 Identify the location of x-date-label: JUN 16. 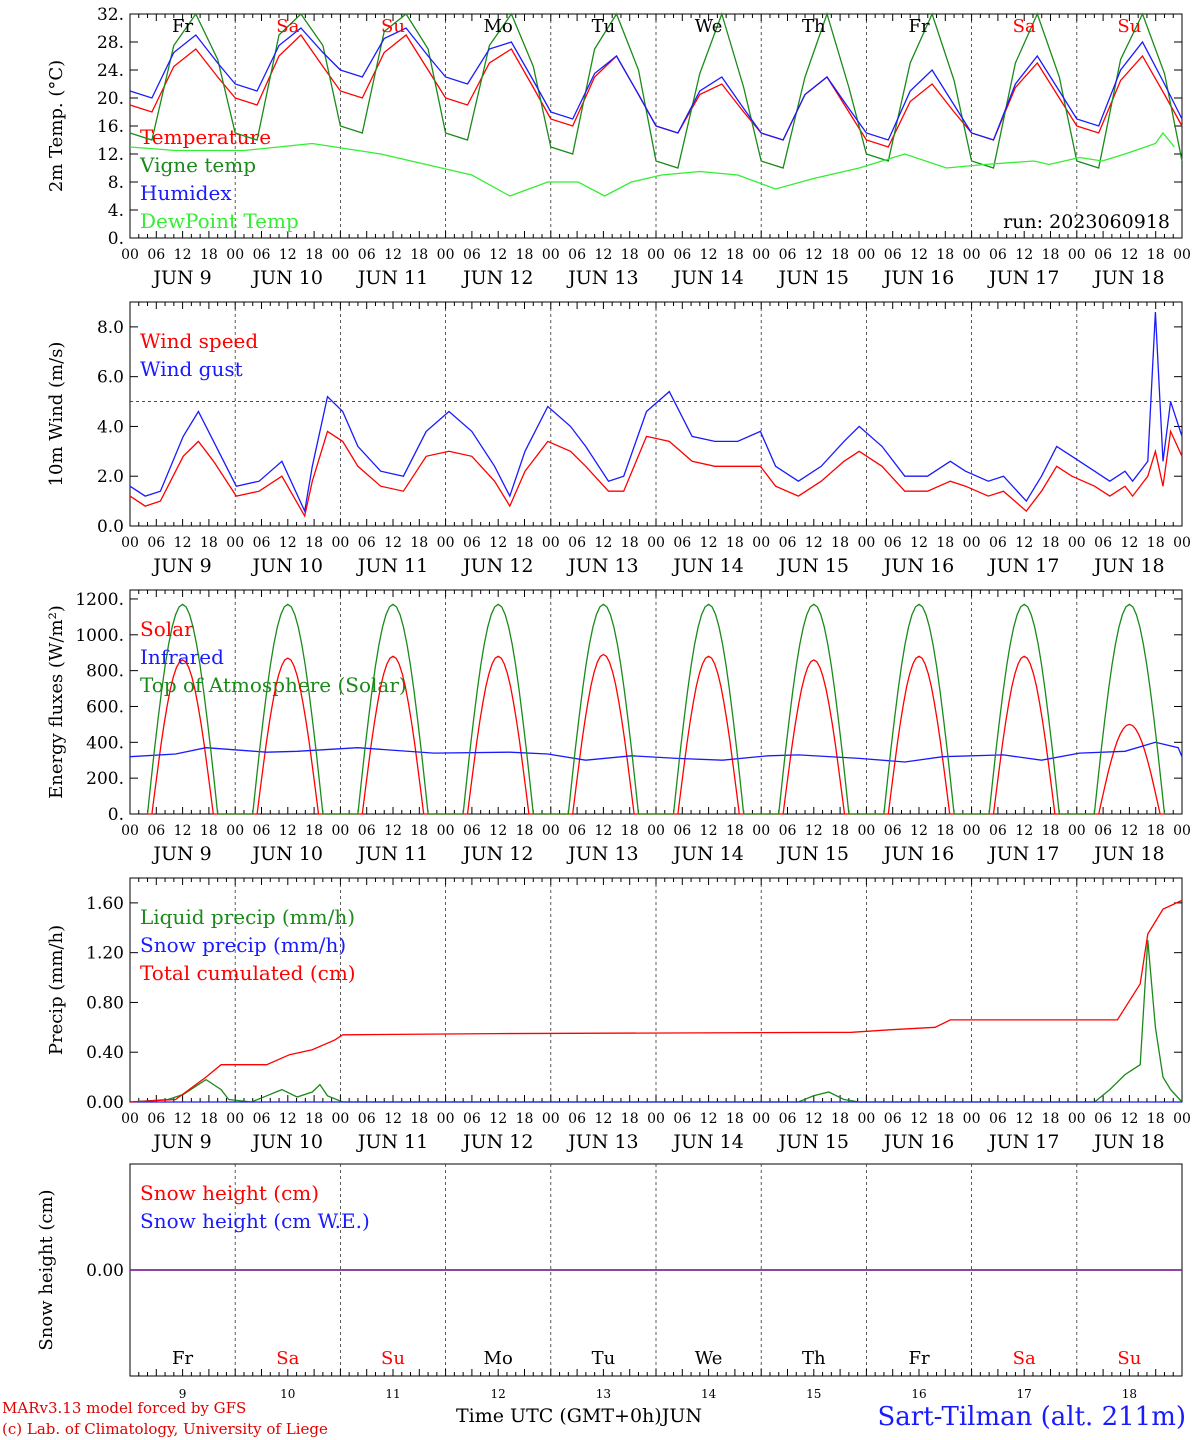
(918, 278).